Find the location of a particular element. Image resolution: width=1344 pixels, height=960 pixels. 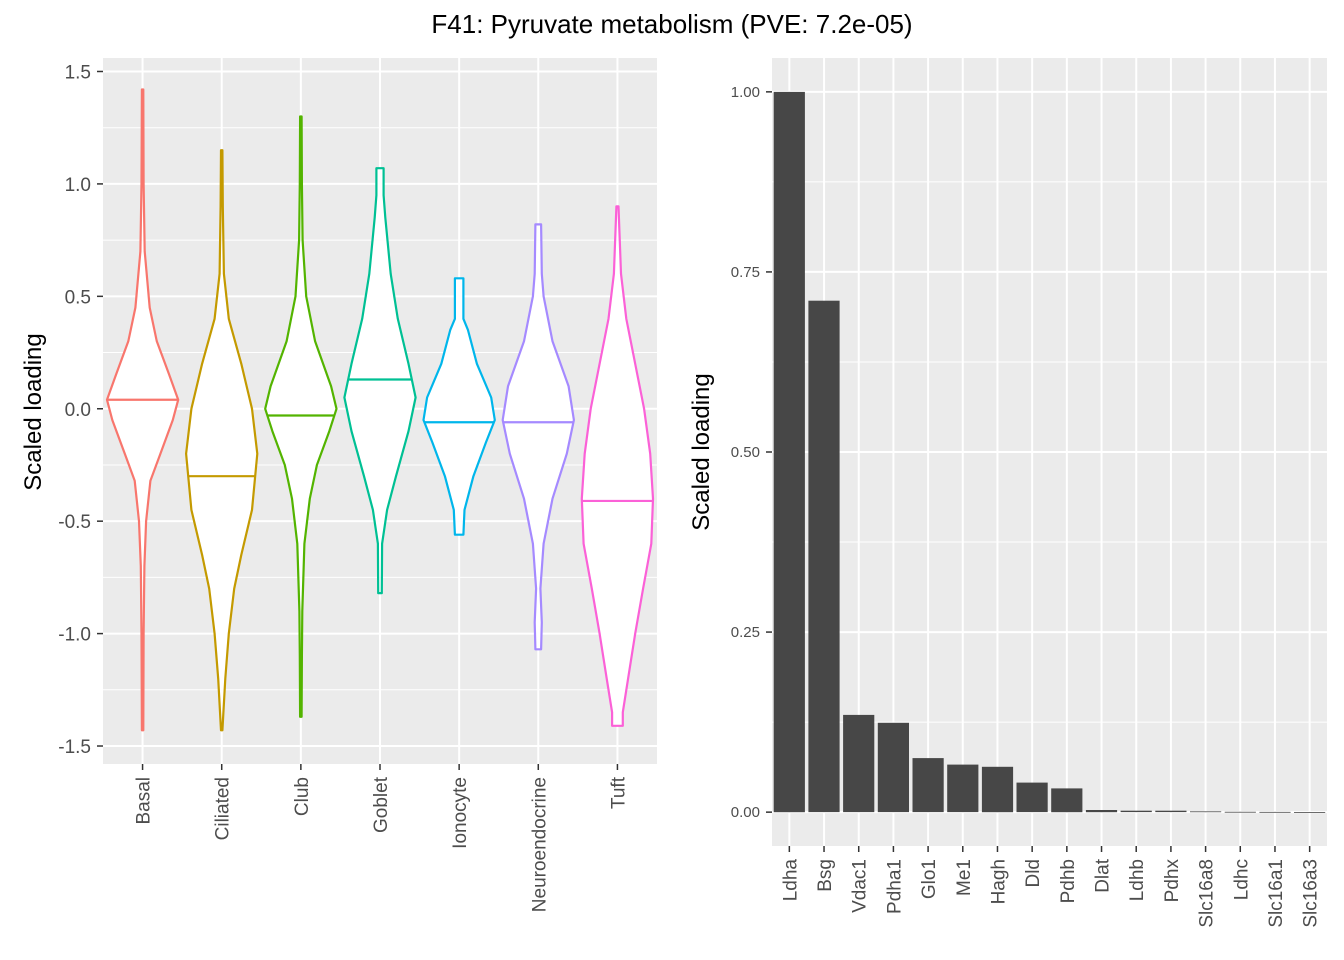

violin-neuroendocrine is located at coordinates (538, 437).